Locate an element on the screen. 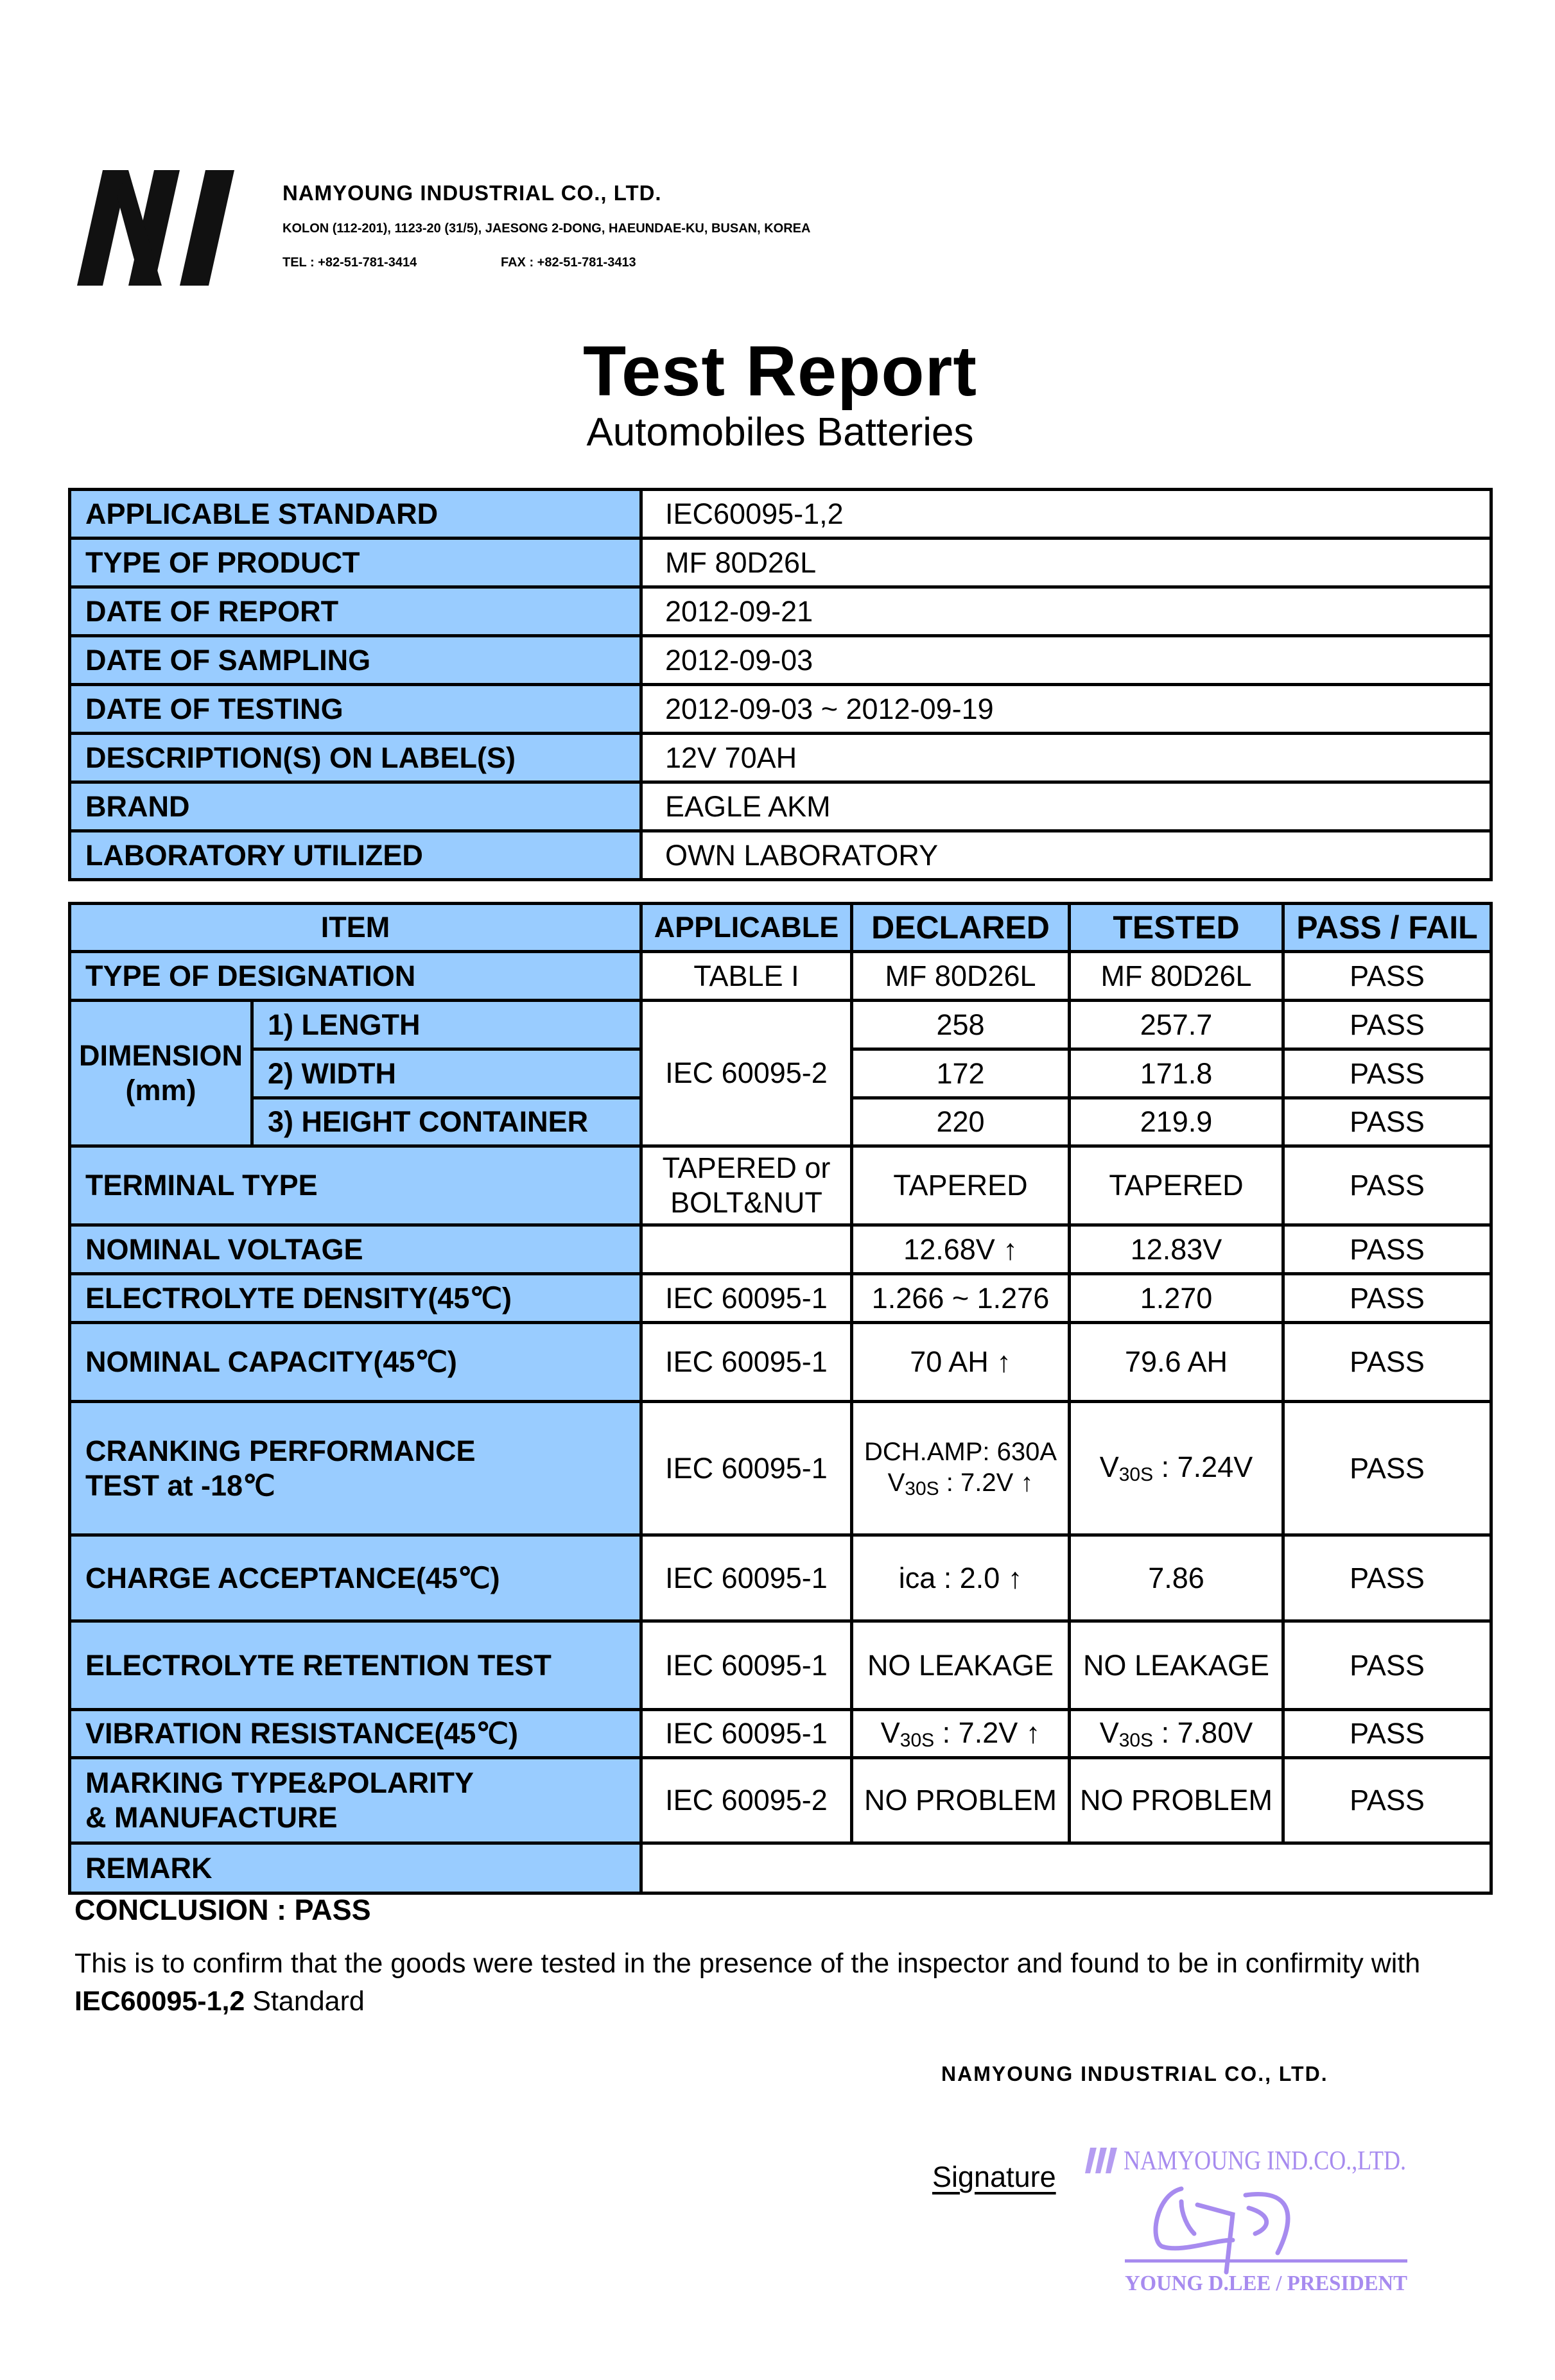 This screenshot has width=1555, height=2380. declared-cell: 1.266 ~ 1.276 is located at coordinates (960, 1298).